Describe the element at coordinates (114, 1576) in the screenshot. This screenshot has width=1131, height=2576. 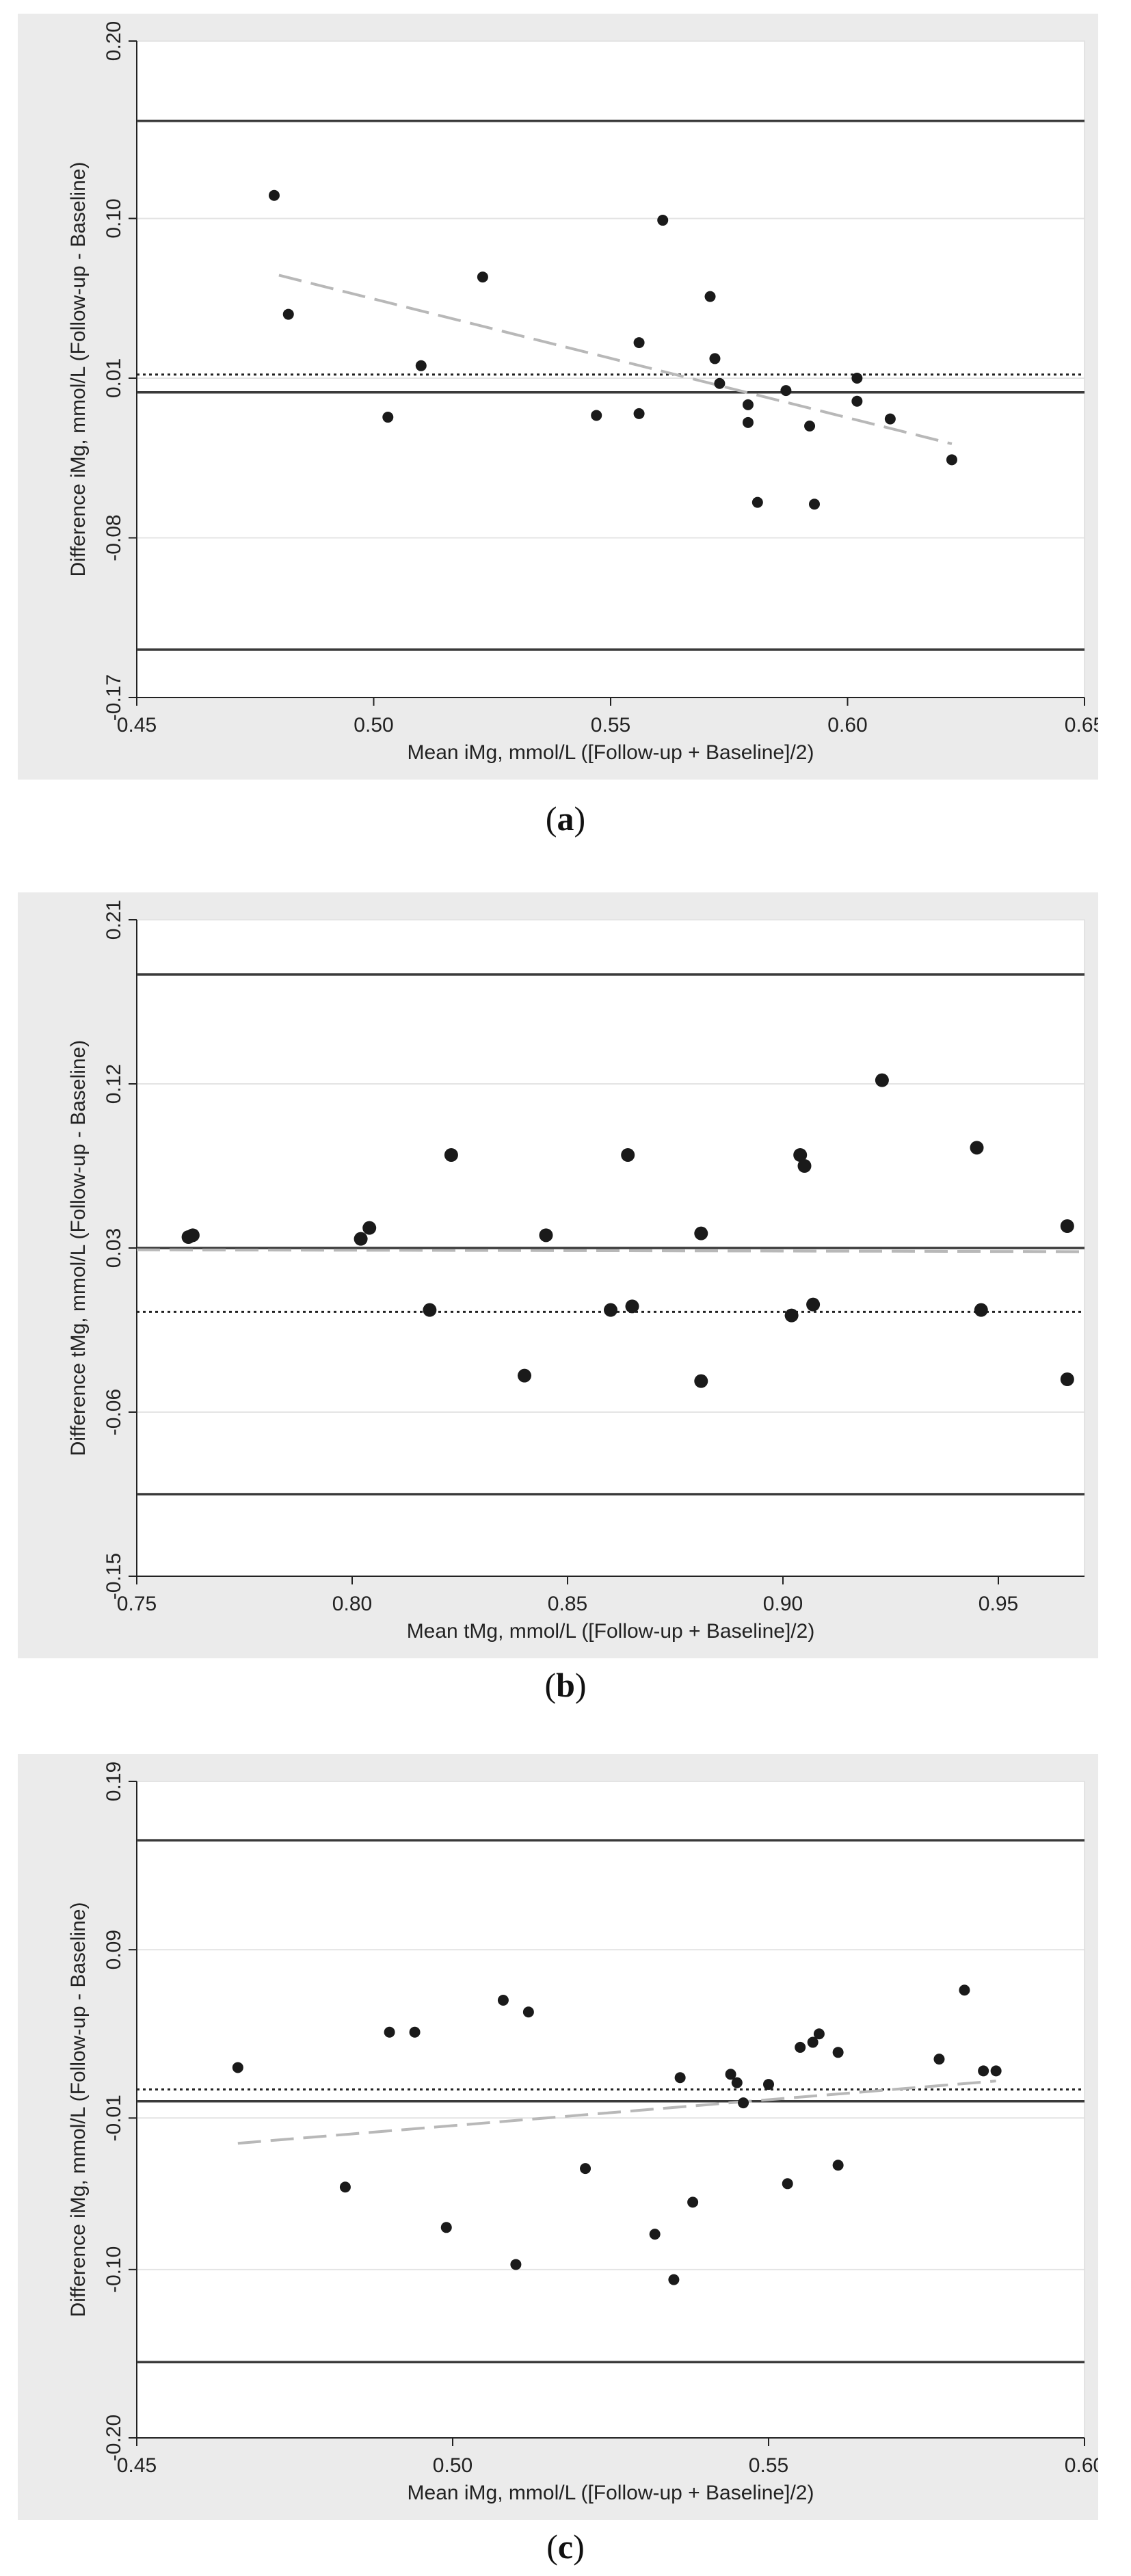
I see `y-tick-label: -0.15` at that location.